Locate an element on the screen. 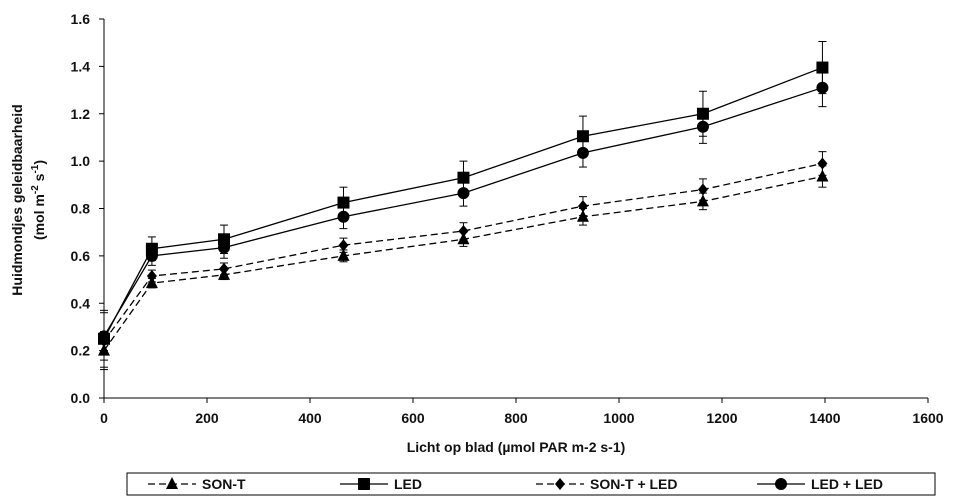 The width and height of the screenshot is (953, 502). x-tick-label: 1200 is located at coordinates (721, 418).